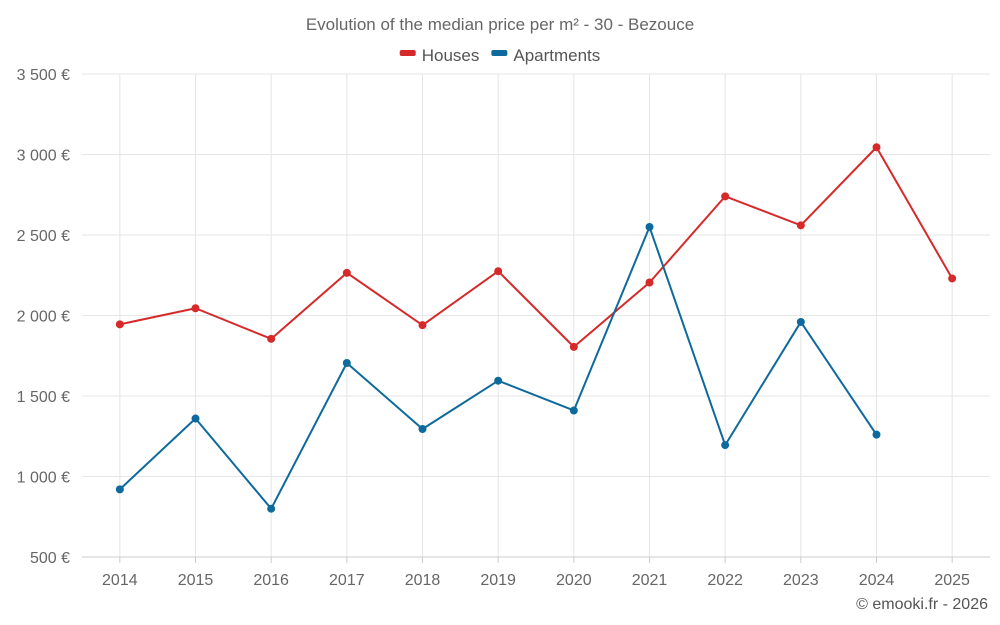  Describe the element at coordinates (725, 580) in the screenshot. I see `x-tick-label: 2022` at that location.